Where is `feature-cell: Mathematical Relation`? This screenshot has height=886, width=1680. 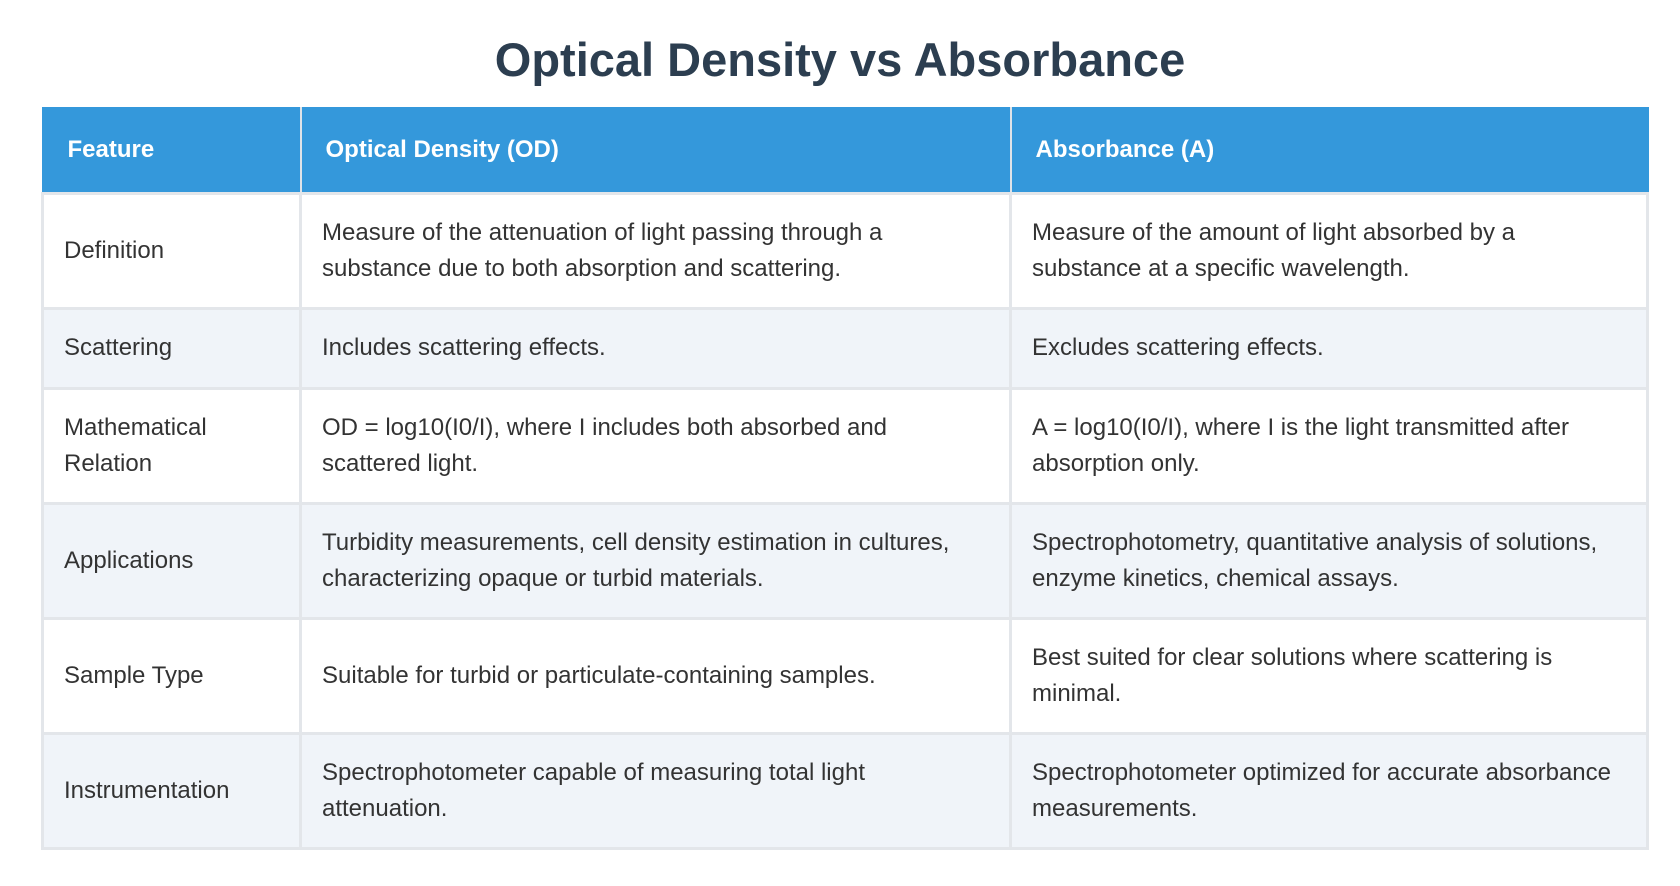
feature-cell: Mathematical Relation is located at coordinates (171, 445).